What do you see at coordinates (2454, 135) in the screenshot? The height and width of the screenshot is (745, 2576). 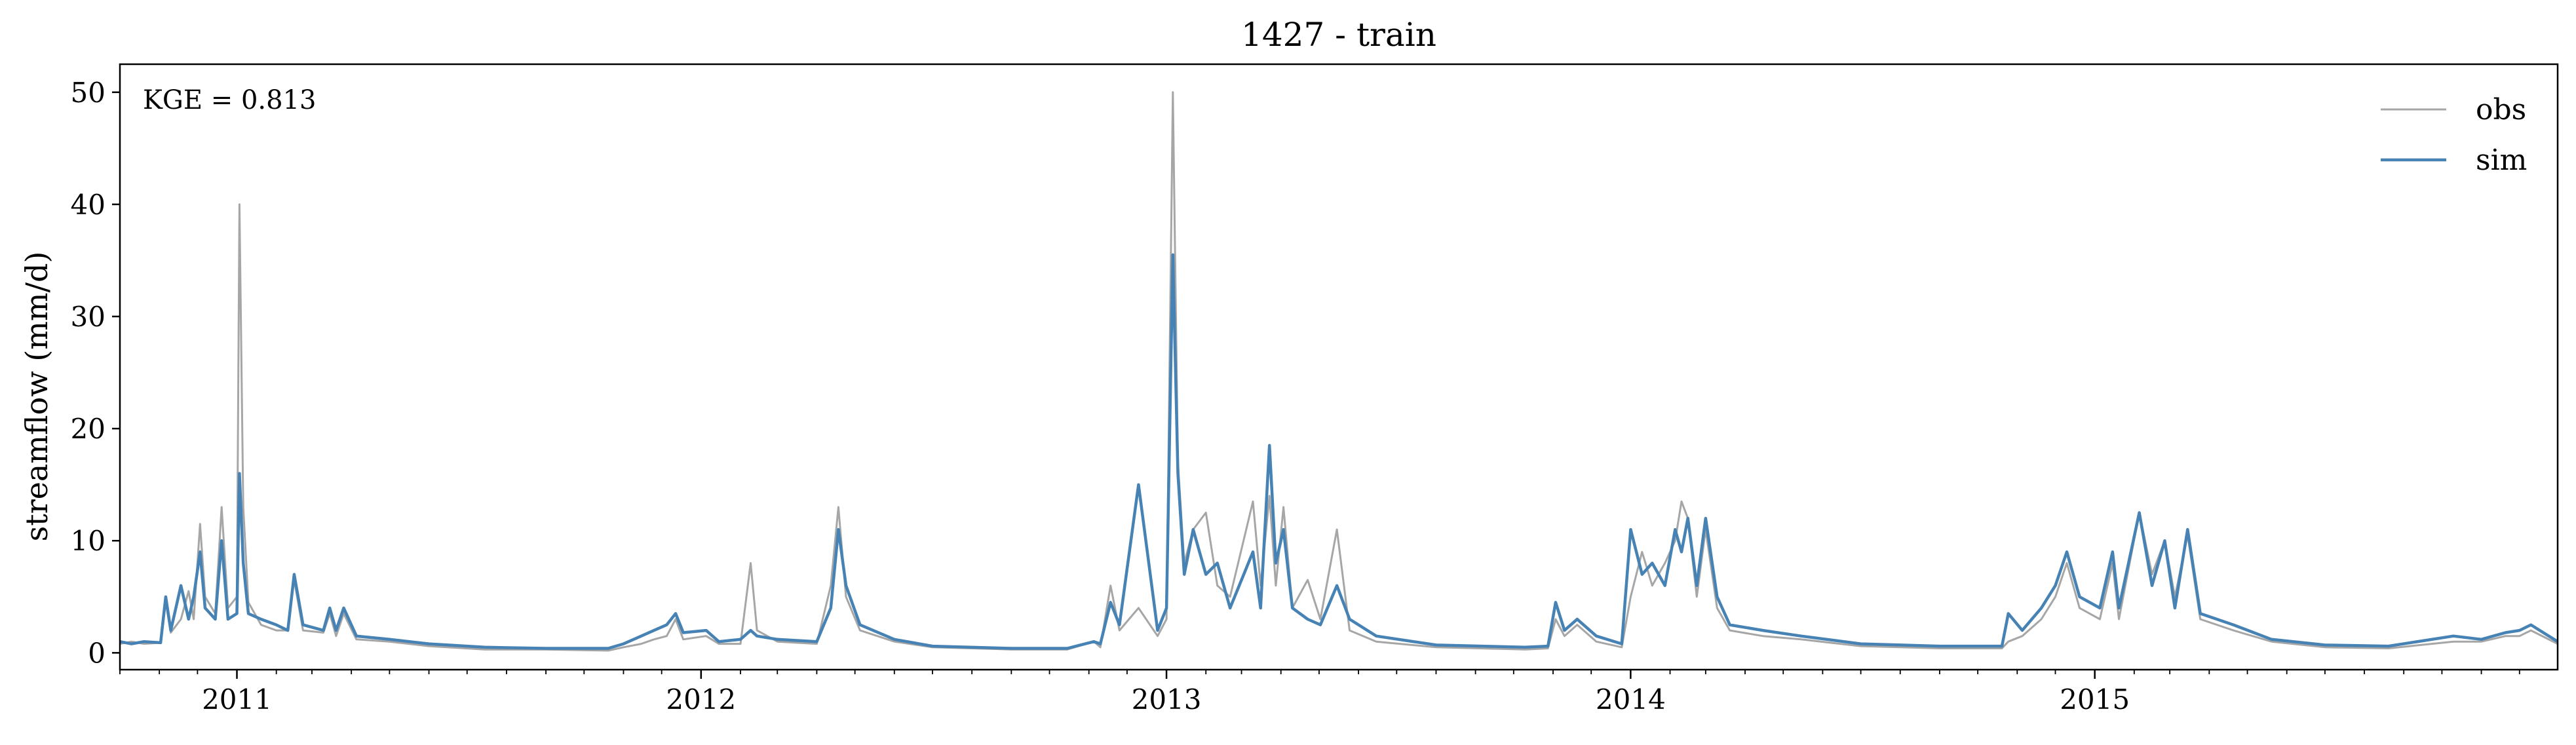 I see `legend: obs sim` at bounding box center [2454, 135].